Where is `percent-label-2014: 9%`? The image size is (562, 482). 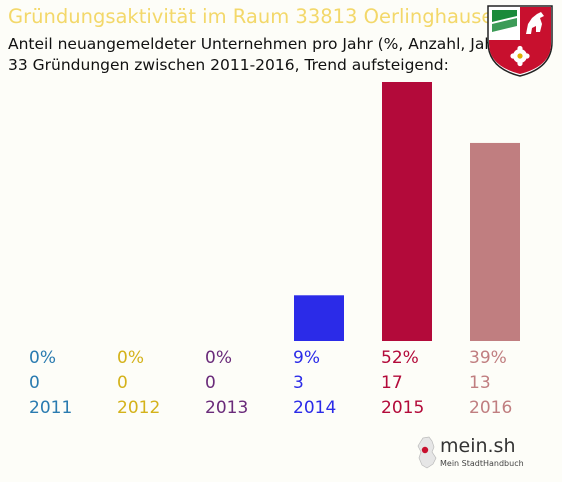
percent-label-2014: 9% is located at coordinates (306, 358).